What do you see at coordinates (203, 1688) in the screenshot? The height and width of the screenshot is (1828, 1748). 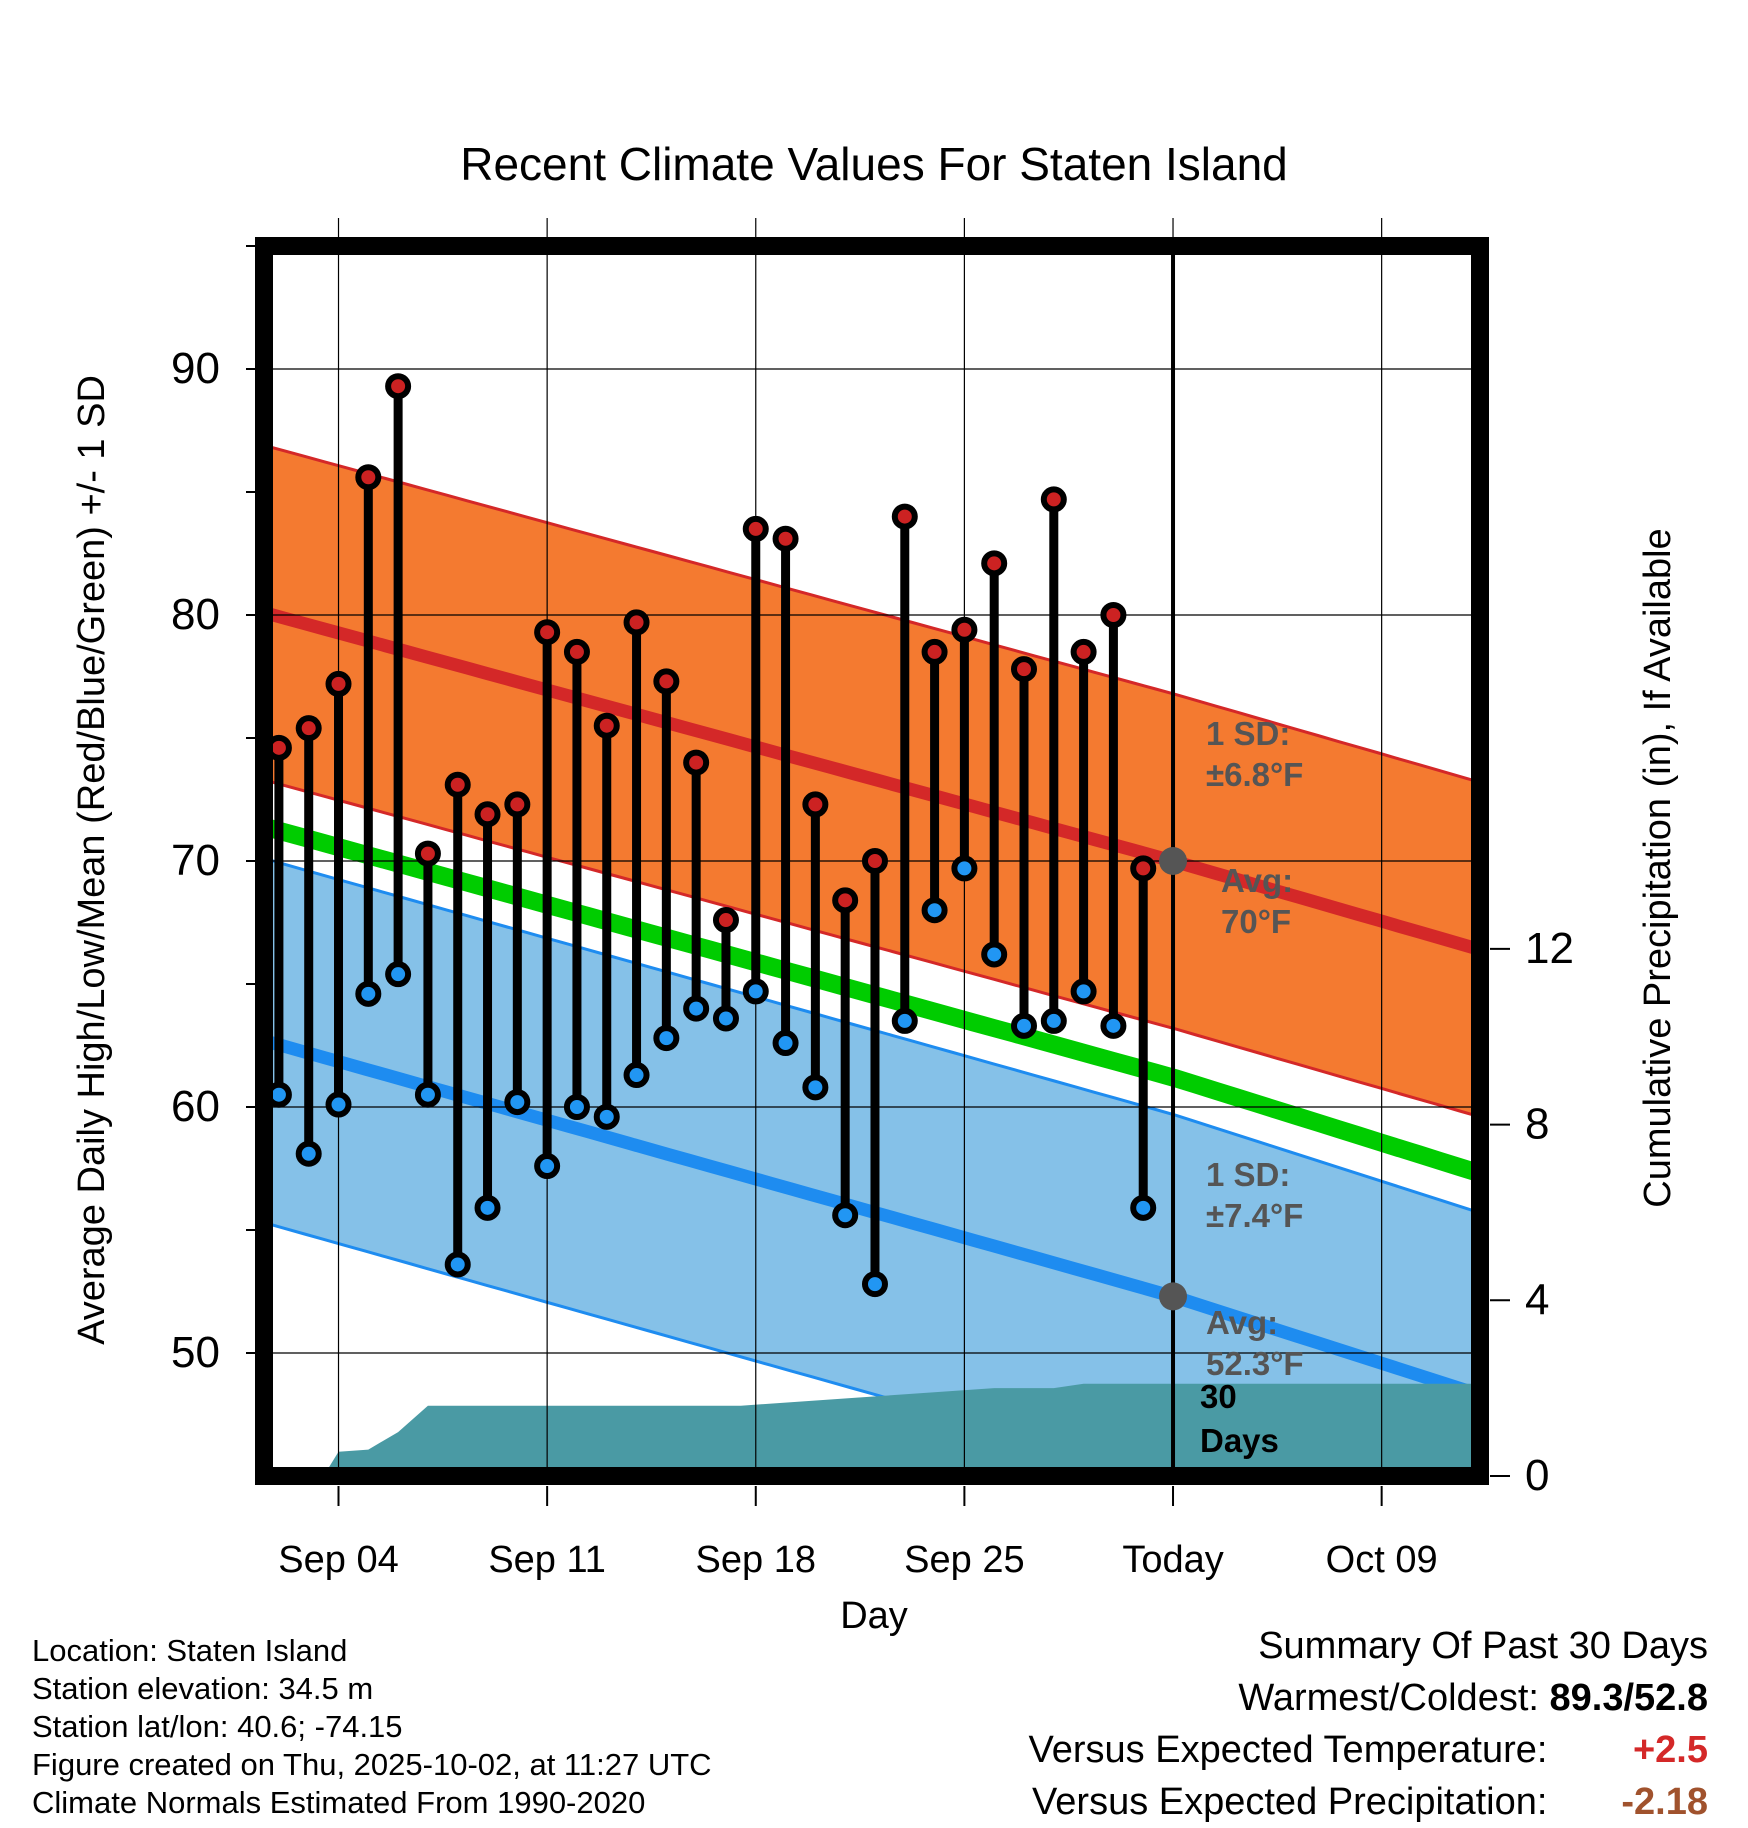 I see `info-elevation: Station elevation: 34.5 m` at bounding box center [203, 1688].